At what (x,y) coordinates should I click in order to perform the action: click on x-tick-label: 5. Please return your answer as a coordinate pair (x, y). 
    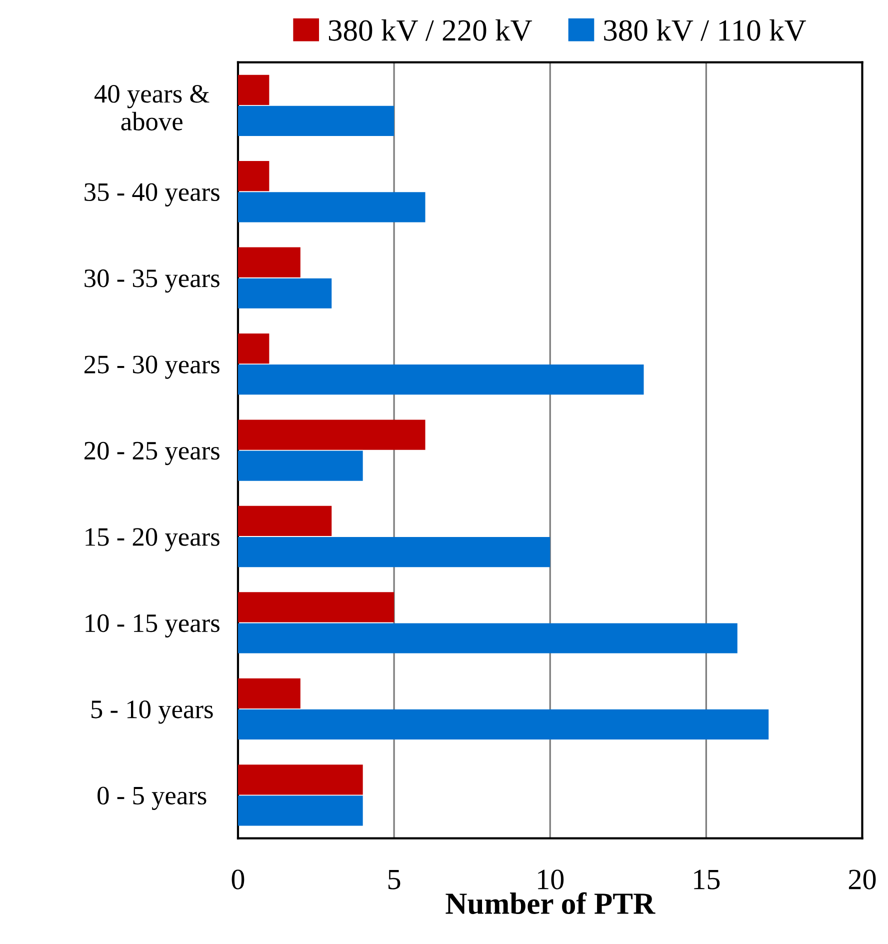
    Looking at the image, I should click on (394, 880).